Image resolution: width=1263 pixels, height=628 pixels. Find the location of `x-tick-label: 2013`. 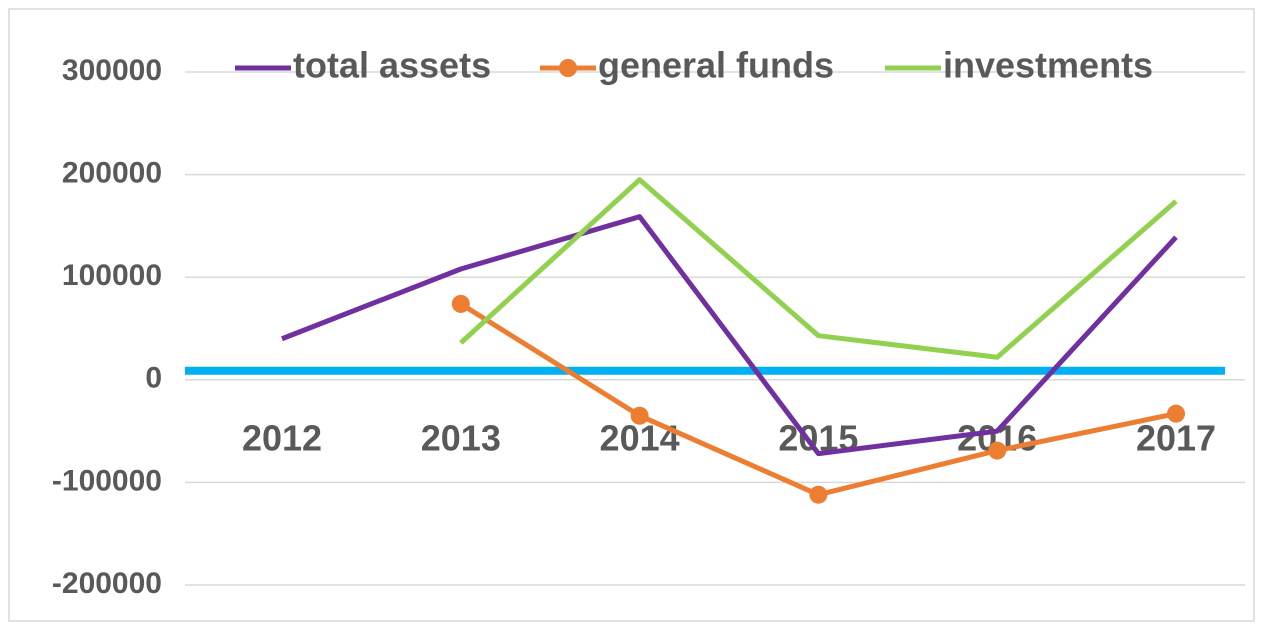

x-tick-label: 2013 is located at coordinates (461, 438).